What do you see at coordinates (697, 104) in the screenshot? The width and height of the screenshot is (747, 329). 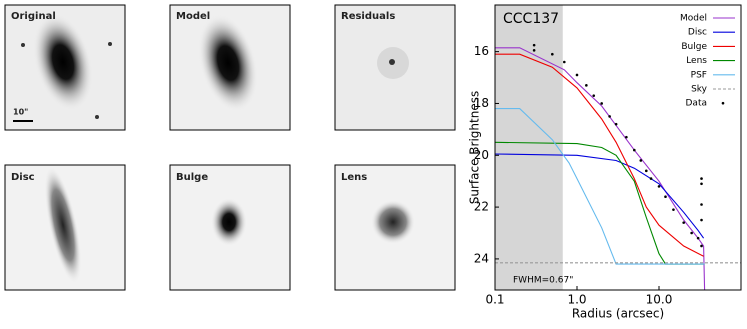 I see `legend-label: Data` at bounding box center [697, 104].